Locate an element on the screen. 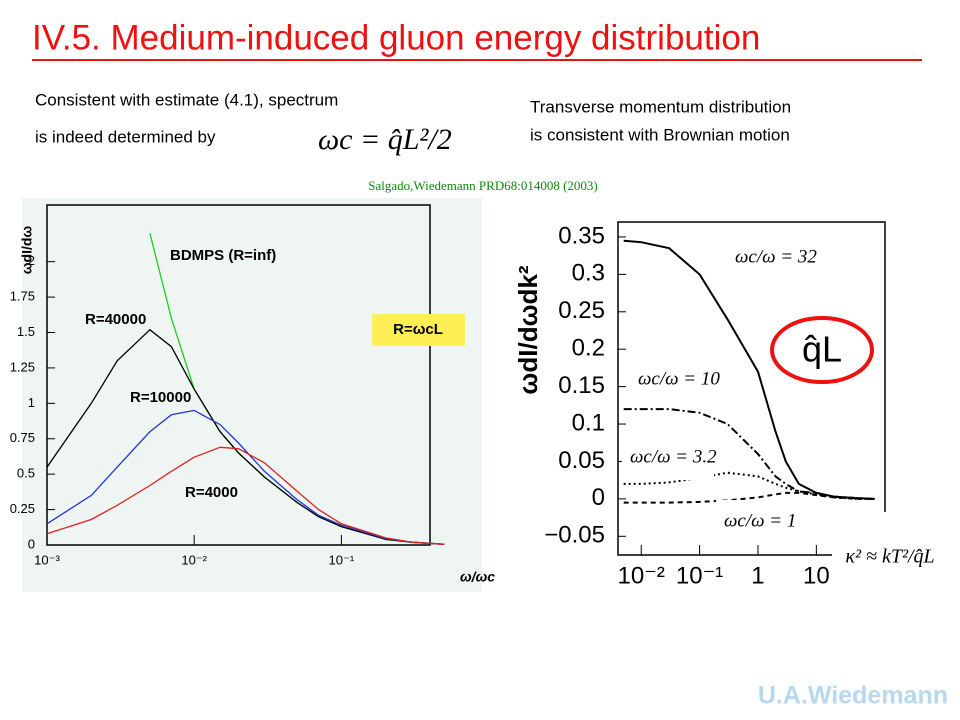 The image size is (960, 720). x-axis-label: ω/ωc is located at coordinates (477, 577).